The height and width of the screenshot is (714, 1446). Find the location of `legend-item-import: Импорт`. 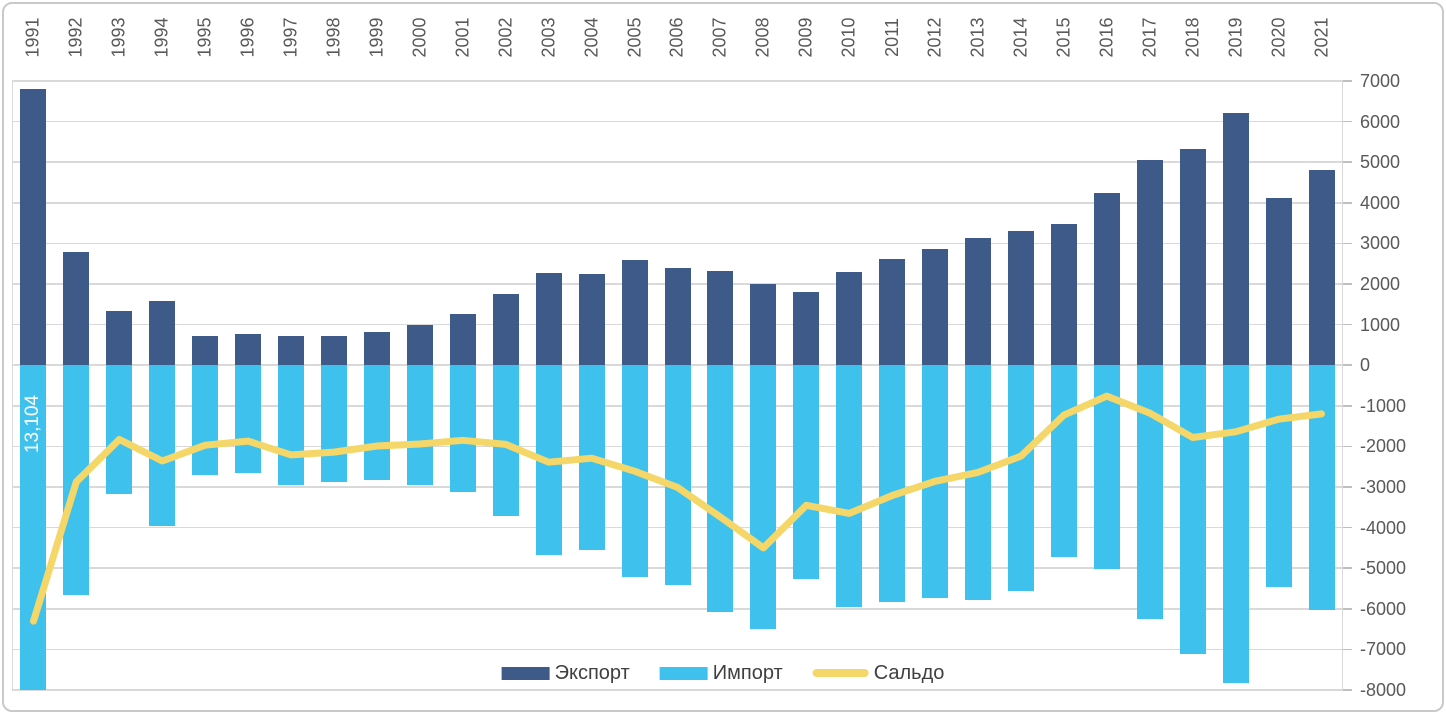

legend-item-import: Импорт is located at coordinates (721, 673).